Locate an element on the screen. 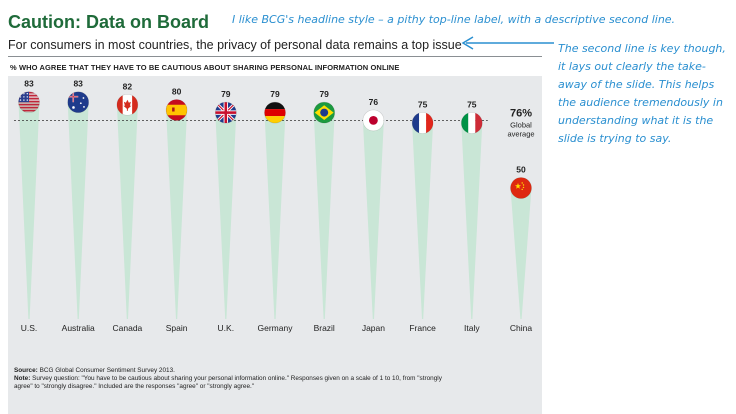 The height and width of the screenshot is (414, 736). bar-australia is located at coordinates (78, 210).